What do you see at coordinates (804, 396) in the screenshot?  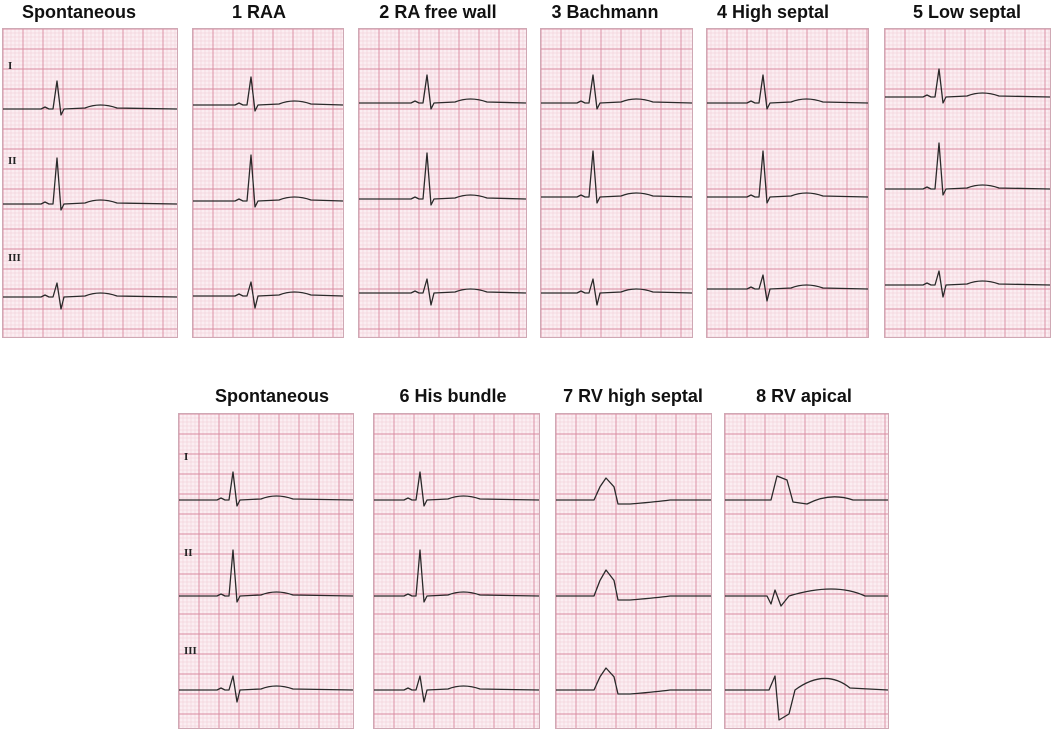 I see `panel-title-rv-apical: 8 RV apical` at bounding box center [804, 396].